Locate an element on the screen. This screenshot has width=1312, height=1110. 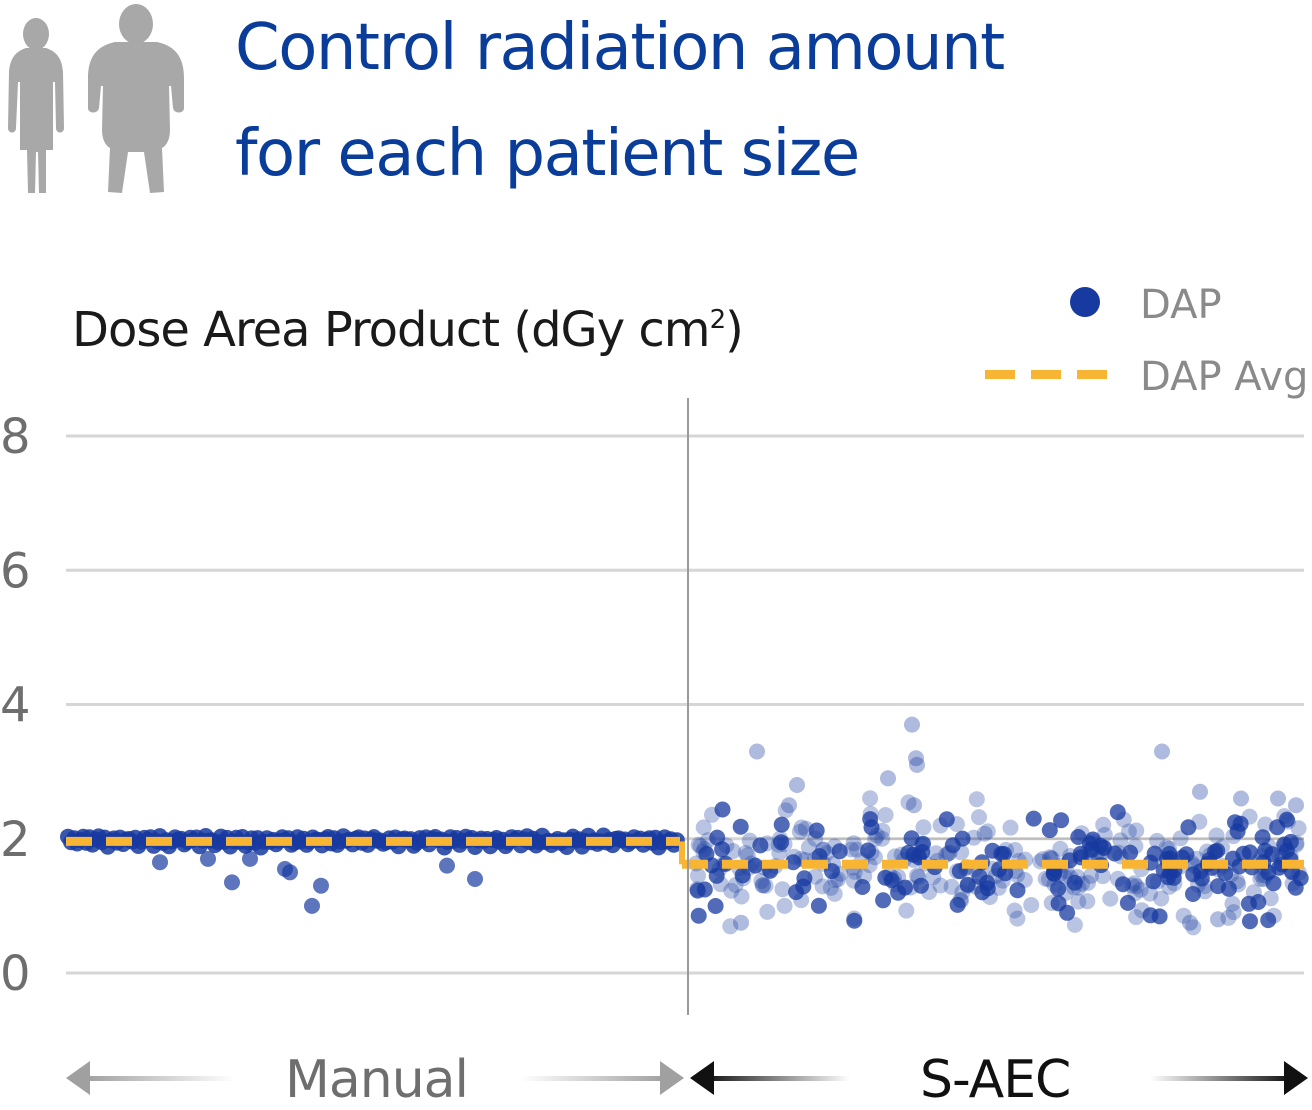
y-axis-label: Dose Area Product (dGy cm2) is located at coordinates (408, 330).